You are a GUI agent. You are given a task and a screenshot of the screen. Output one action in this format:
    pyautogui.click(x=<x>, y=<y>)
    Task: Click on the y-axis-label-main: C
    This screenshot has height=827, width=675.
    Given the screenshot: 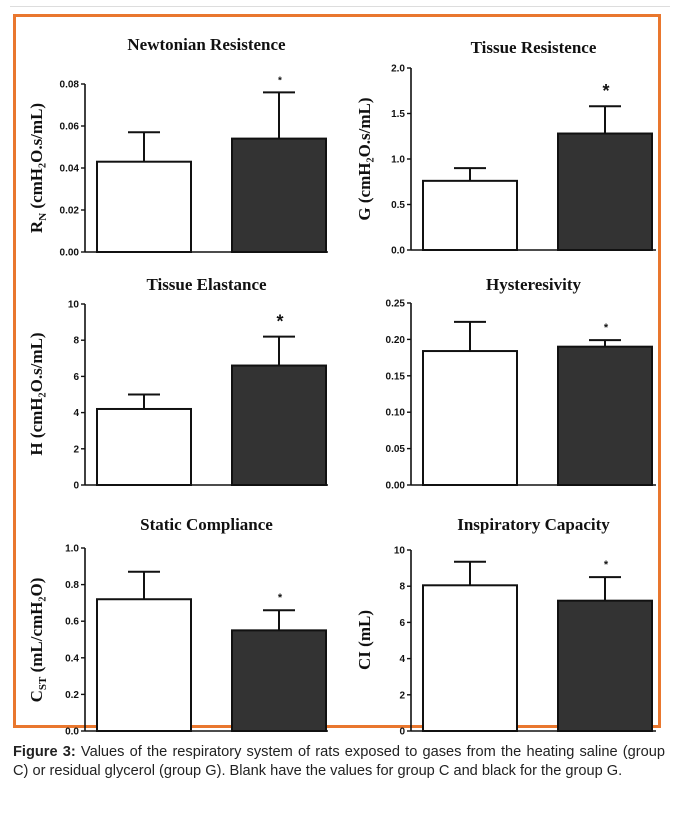 What is the action you would take?
    pyautogui.click(x=36, y=696)
    